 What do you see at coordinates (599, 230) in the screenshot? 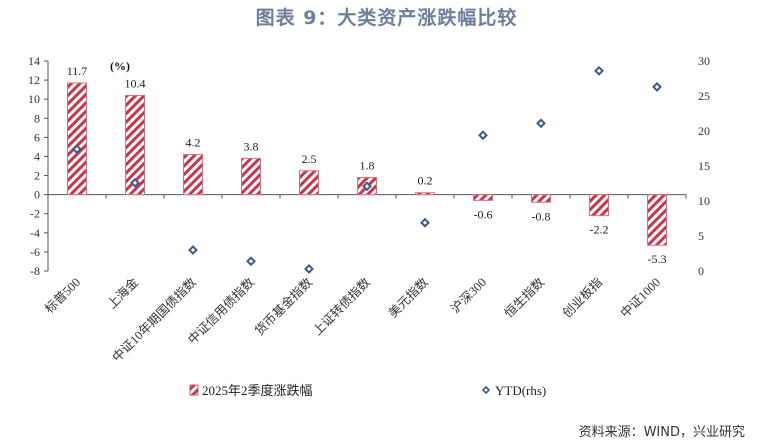
I see `bar-data-label: -2.2` at bounding box center [599, 230].